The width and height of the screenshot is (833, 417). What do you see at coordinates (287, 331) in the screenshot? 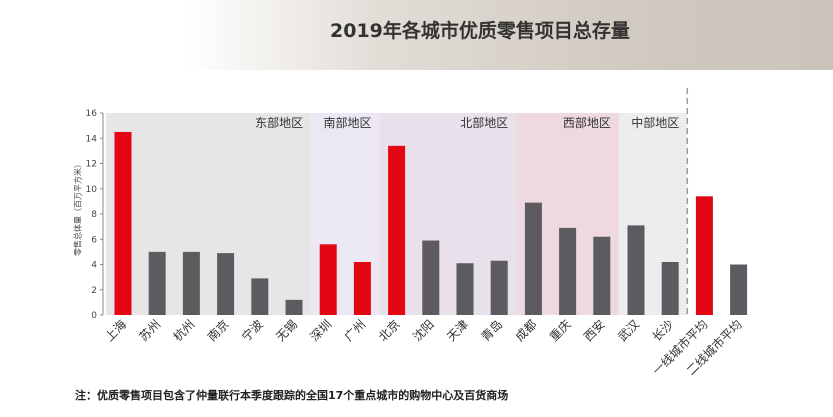
I see `x-tick-label: 无锡` at bounding box center [287, 331].